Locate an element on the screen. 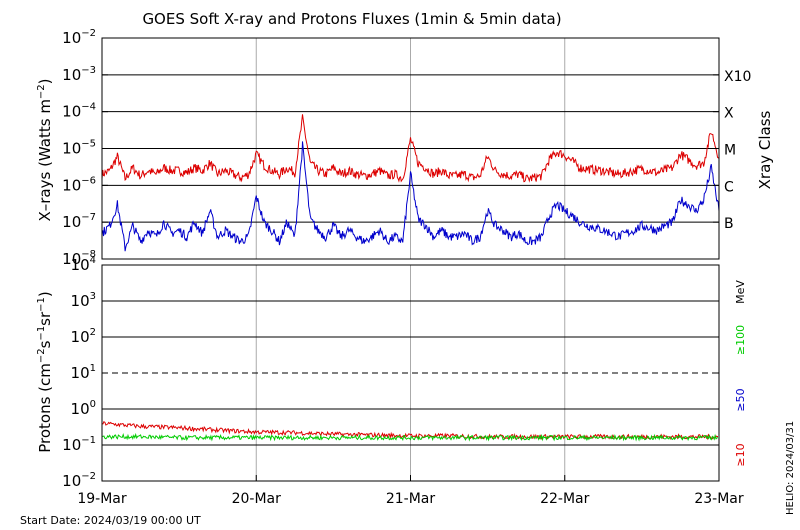 The width and height of the screenshot is (800, 530). proton-energy-label: ≥50 is located at coordinates (740, 399).